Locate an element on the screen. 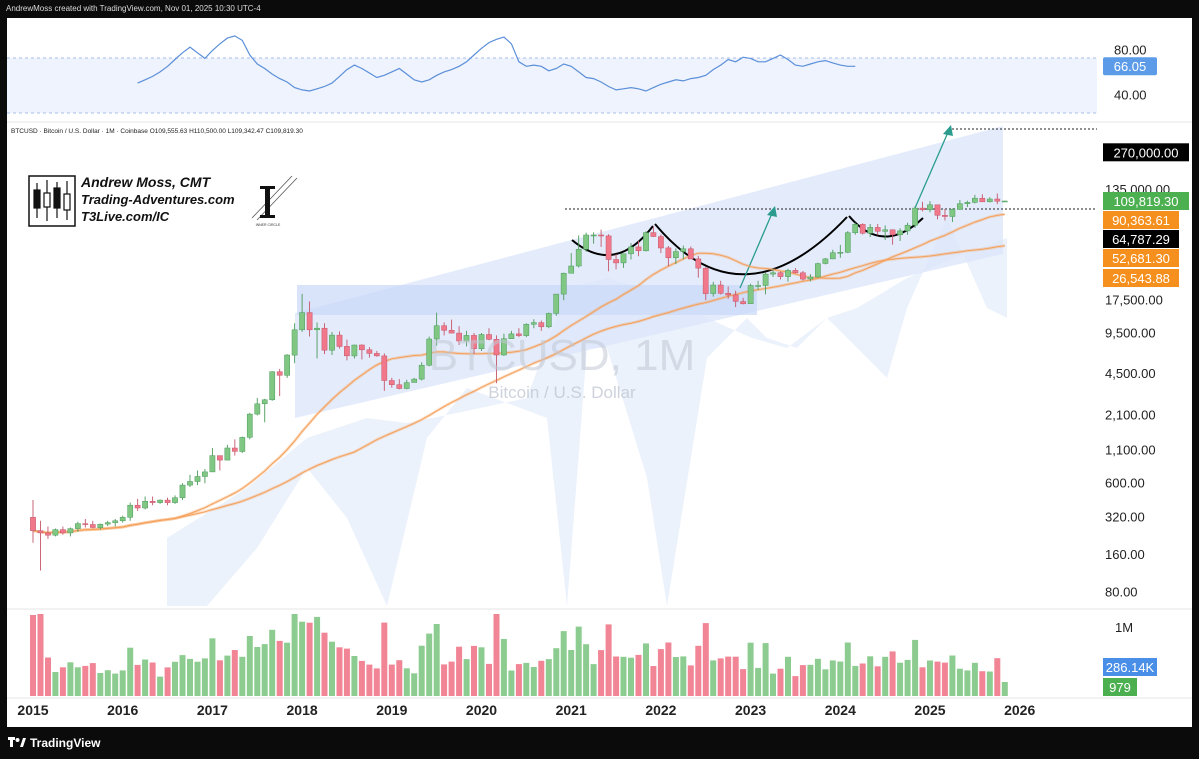 This screenshot has width=1199, height=759. price-tick-label: 2,100.00 is located at coordinates (1130, 414).